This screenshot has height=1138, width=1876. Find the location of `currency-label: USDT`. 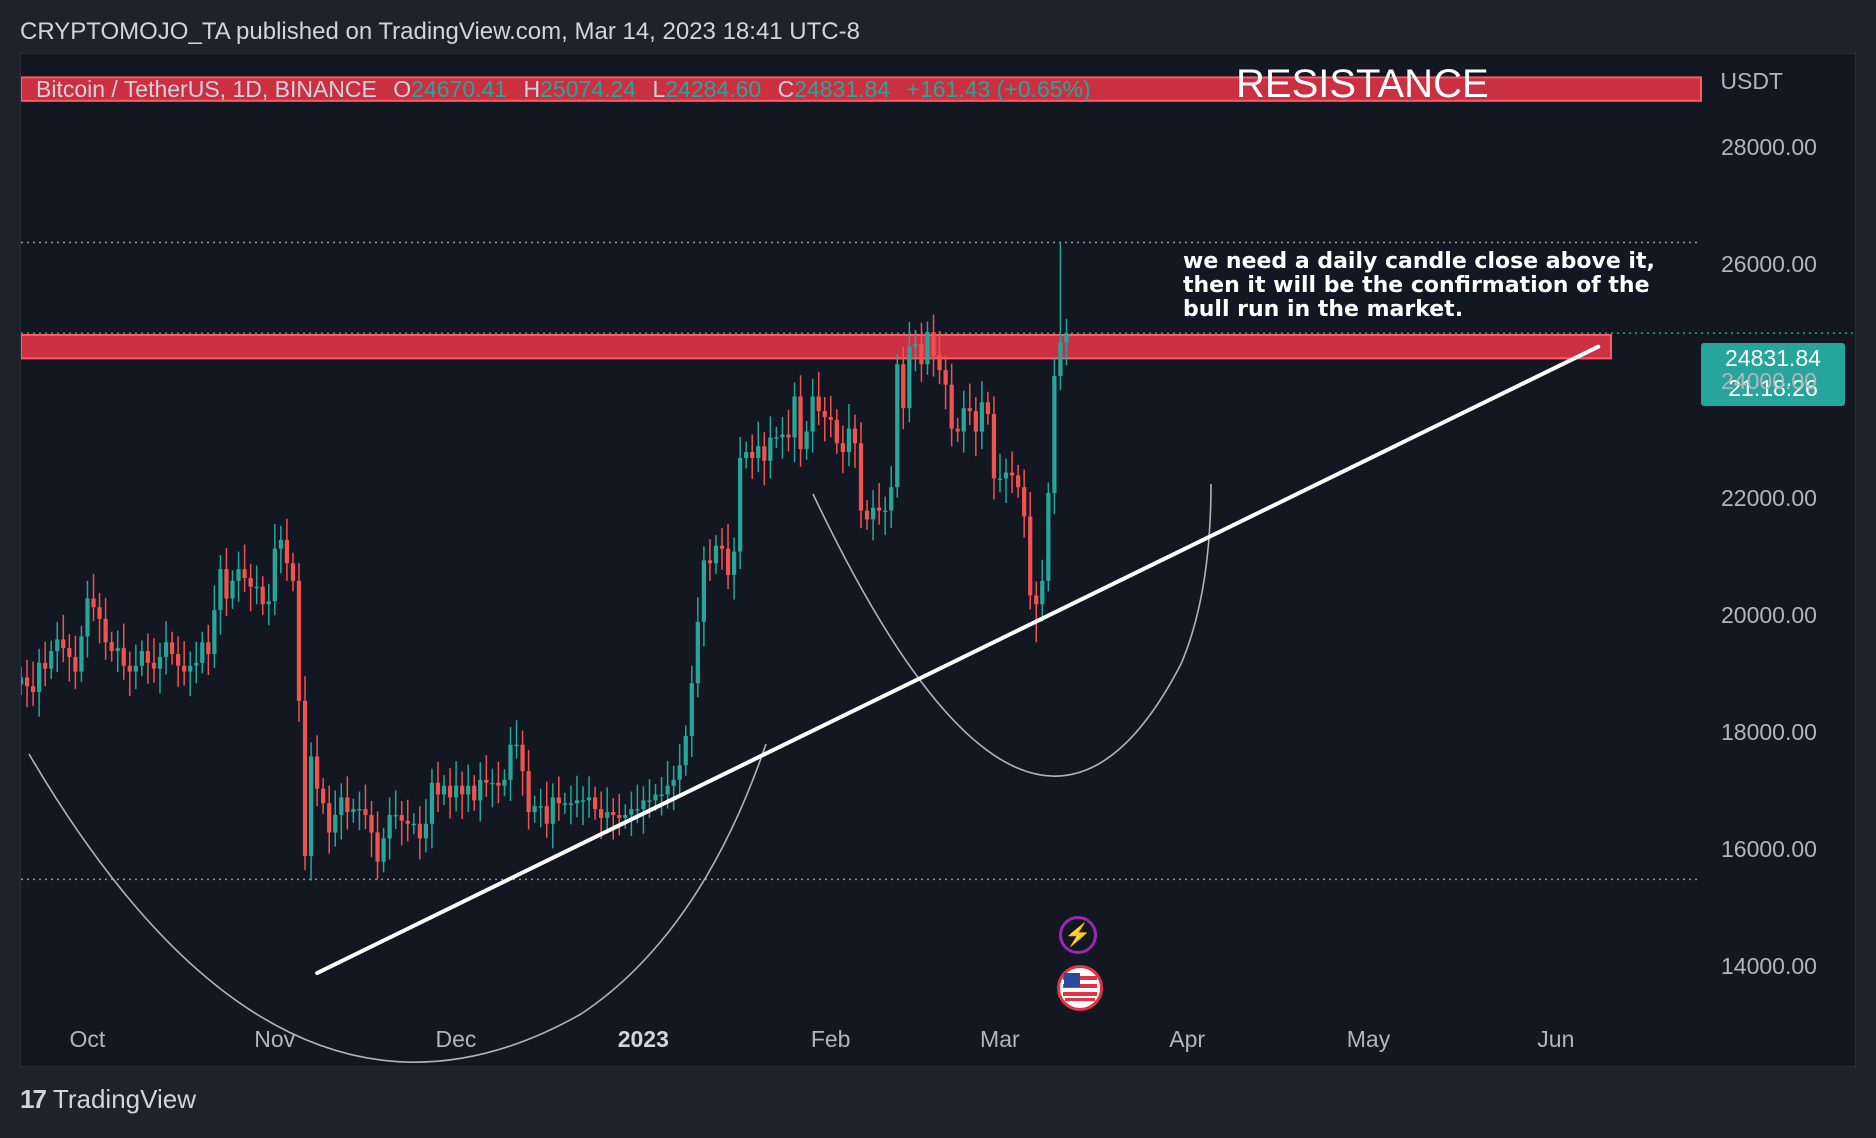

currency-label: USDT is located at coordinates (1751, 81).